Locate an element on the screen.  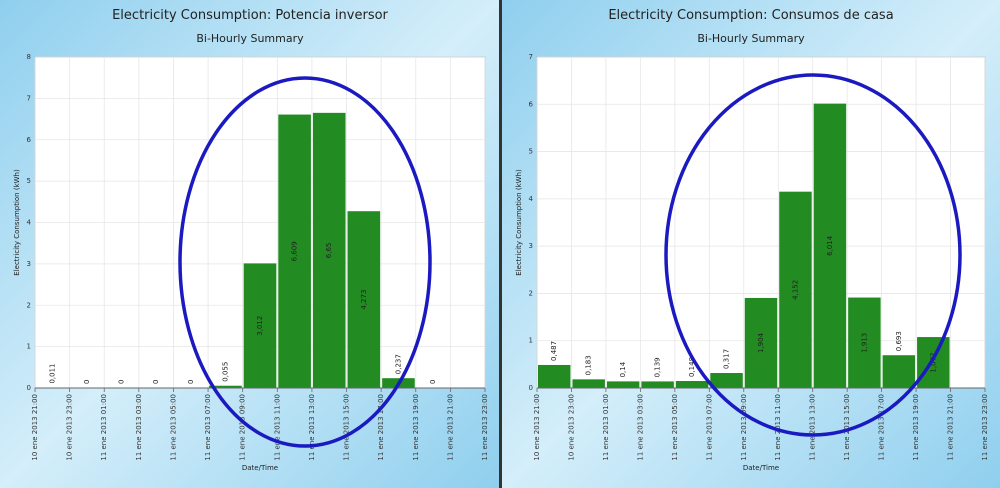
value-label: 0,14 is located at coordinates (623, 369).